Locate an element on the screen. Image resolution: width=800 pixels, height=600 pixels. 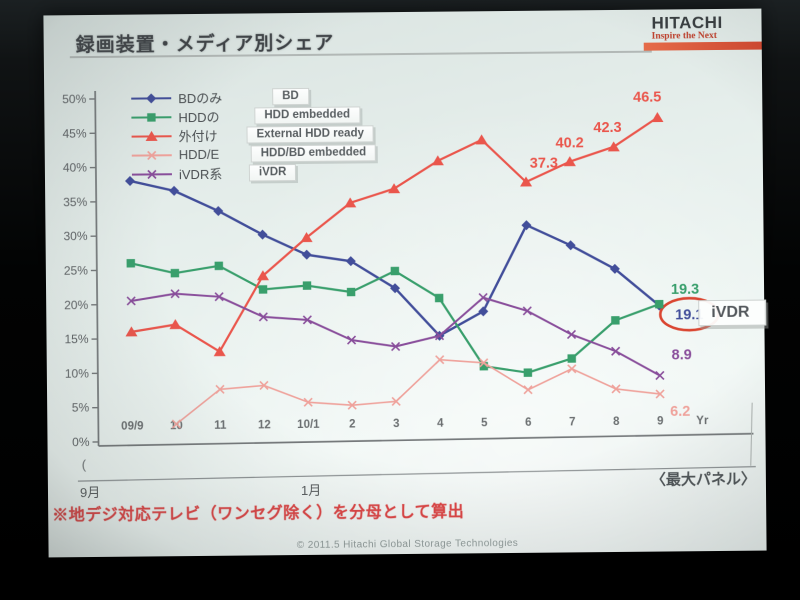
svg-text: 37.3 is located at coordinates (544, 164).